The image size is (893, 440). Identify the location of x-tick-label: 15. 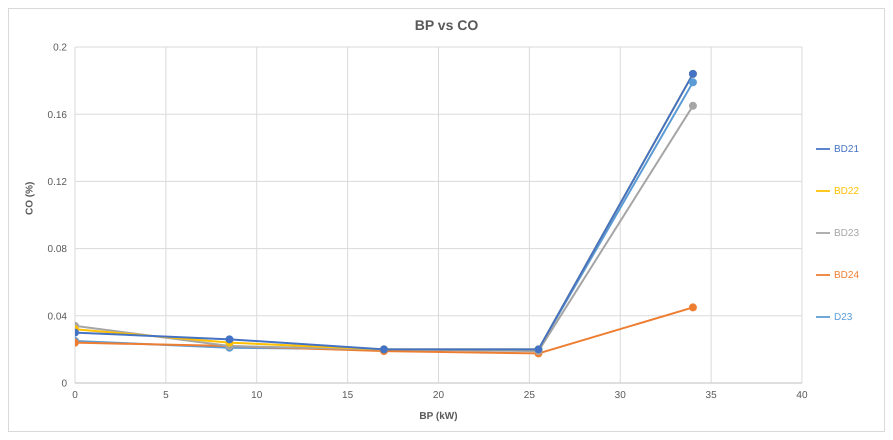
(348, 396).